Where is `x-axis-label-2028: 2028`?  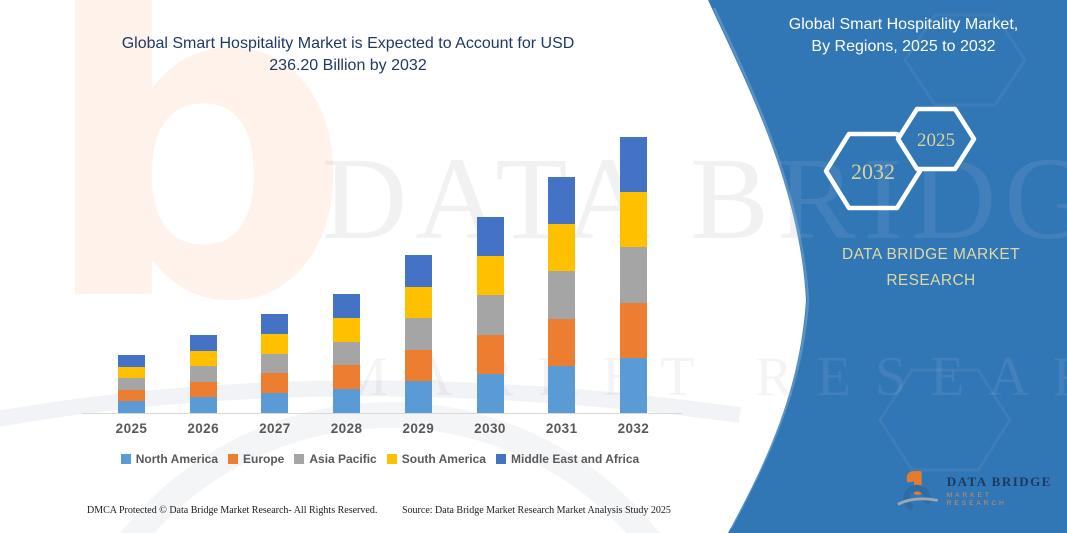
x-axis-label-2028: 2028 is located at coordinates (346, 428).